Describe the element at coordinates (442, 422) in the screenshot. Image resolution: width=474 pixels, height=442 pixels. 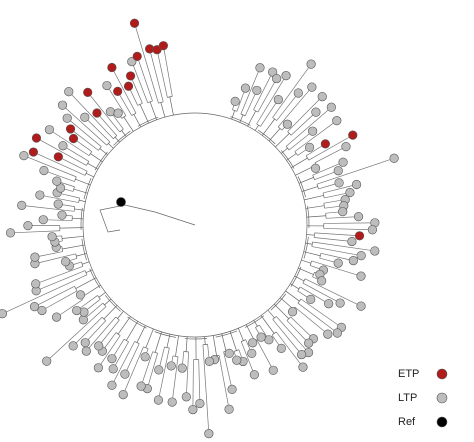
I see `legend-swatch` at that location.